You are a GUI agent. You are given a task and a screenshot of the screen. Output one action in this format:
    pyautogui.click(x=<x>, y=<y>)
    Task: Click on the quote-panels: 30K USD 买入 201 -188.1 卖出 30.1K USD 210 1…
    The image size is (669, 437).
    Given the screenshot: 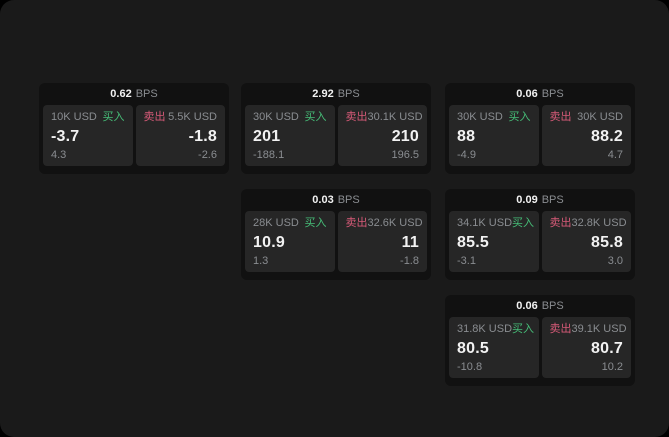 What is the action you would take?
    pyautogui.click(x=336, y=137)
    